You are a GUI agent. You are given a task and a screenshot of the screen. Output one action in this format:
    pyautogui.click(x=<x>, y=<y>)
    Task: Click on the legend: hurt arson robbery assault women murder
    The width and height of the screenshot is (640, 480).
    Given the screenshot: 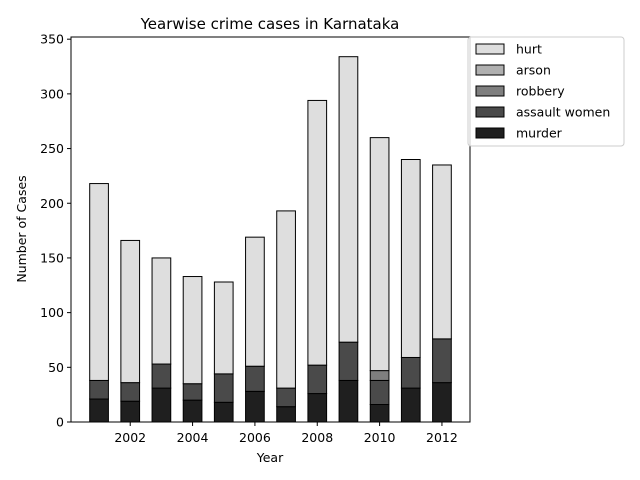 What is the action you would take?
    pyautogui.click(x=546, y=91)
    